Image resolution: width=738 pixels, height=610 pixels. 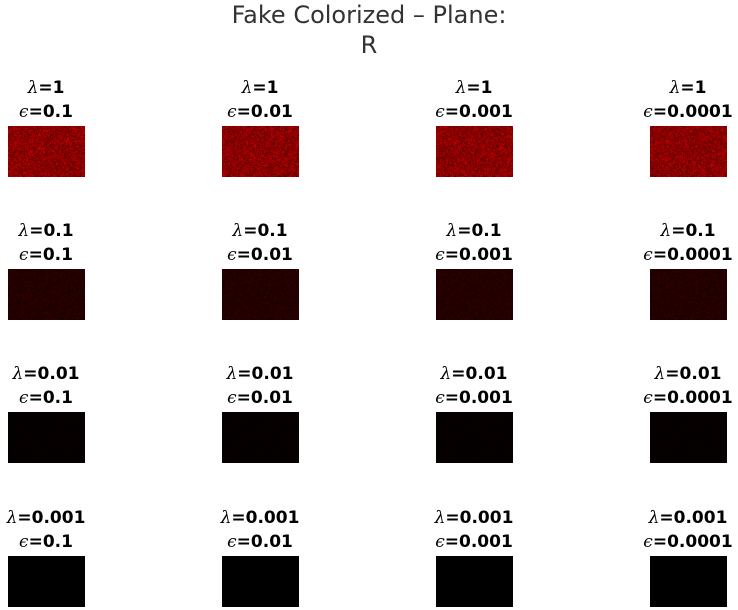 I want to click on lambda-value: 0.01, so click(x=58, y=374).